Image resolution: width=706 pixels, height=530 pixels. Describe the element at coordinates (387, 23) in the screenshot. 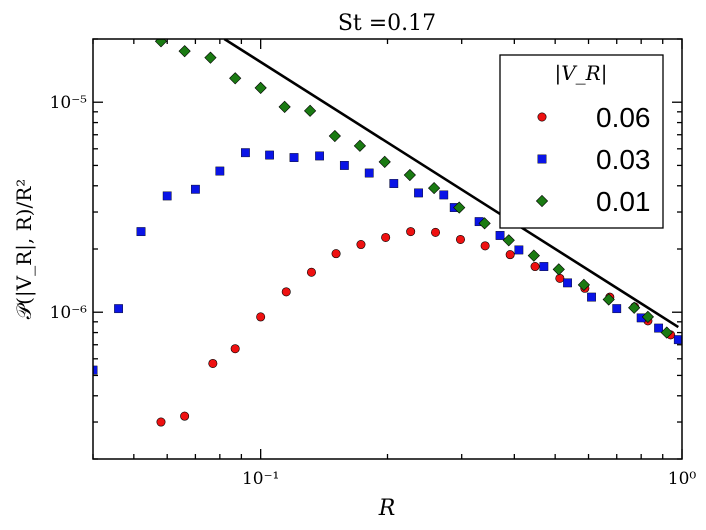

I see `chart-title: St =0.17` at that location.